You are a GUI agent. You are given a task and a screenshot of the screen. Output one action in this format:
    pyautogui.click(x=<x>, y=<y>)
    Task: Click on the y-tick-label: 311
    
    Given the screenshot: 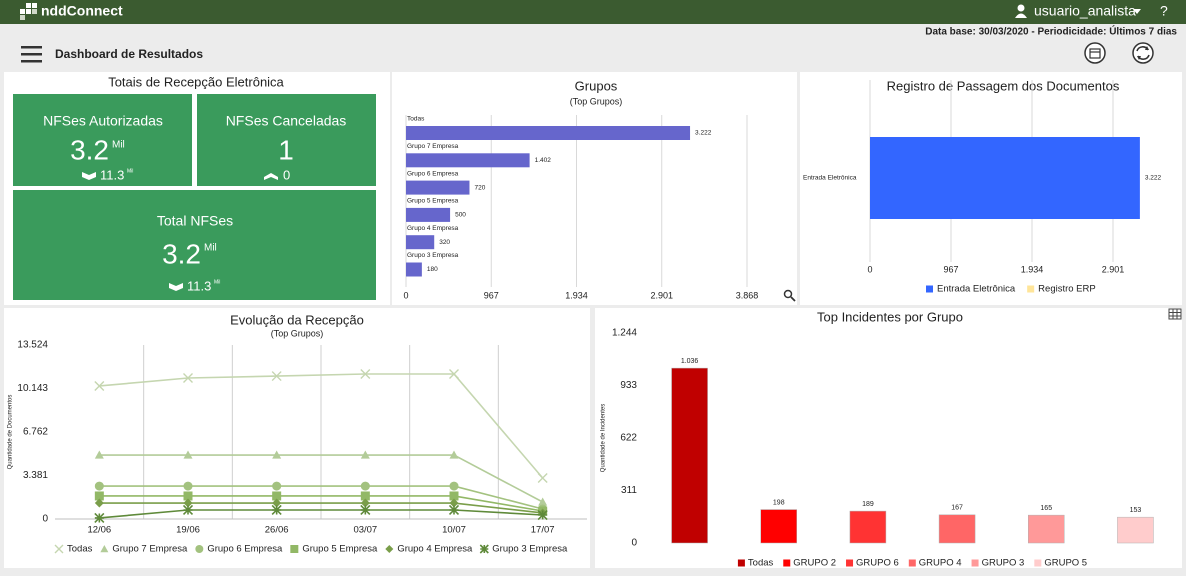 What is the action you would take?
    pyautogui.click(x=629, y=490)
    